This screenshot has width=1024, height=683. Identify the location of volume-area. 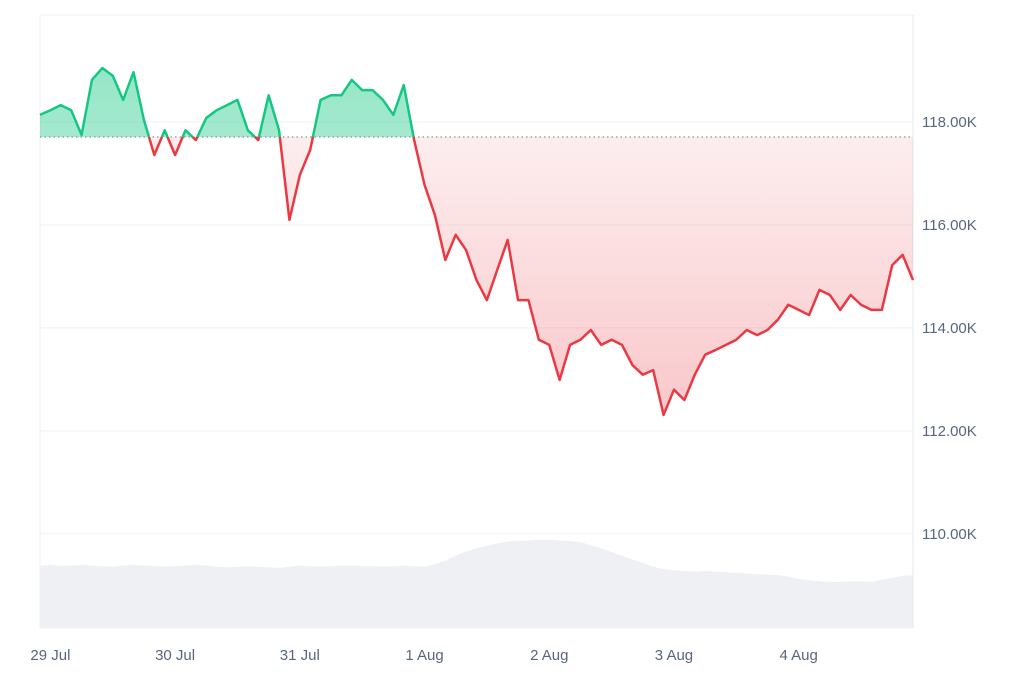
(476, 583).